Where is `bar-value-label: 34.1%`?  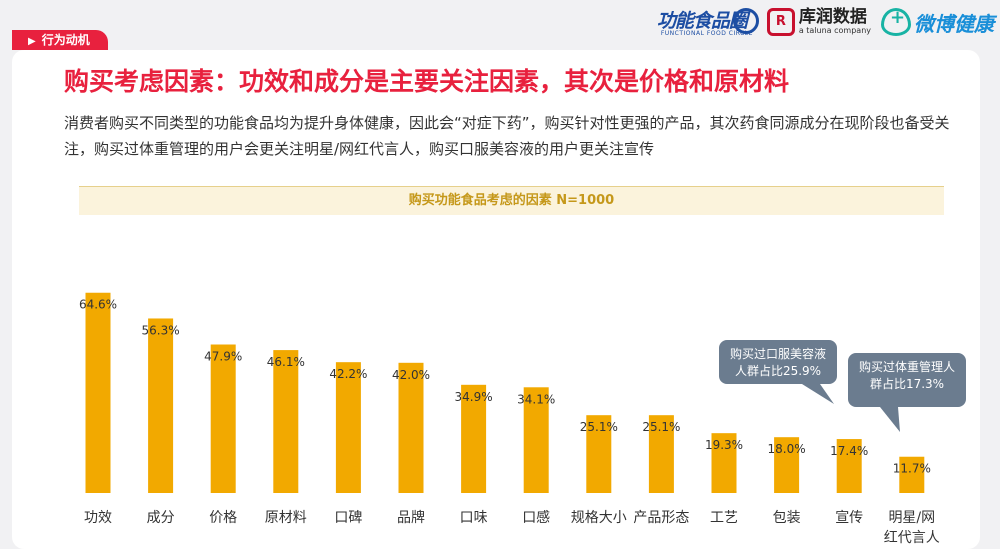 bar-value-label: 34.1% is located at coordinates (536, 399).